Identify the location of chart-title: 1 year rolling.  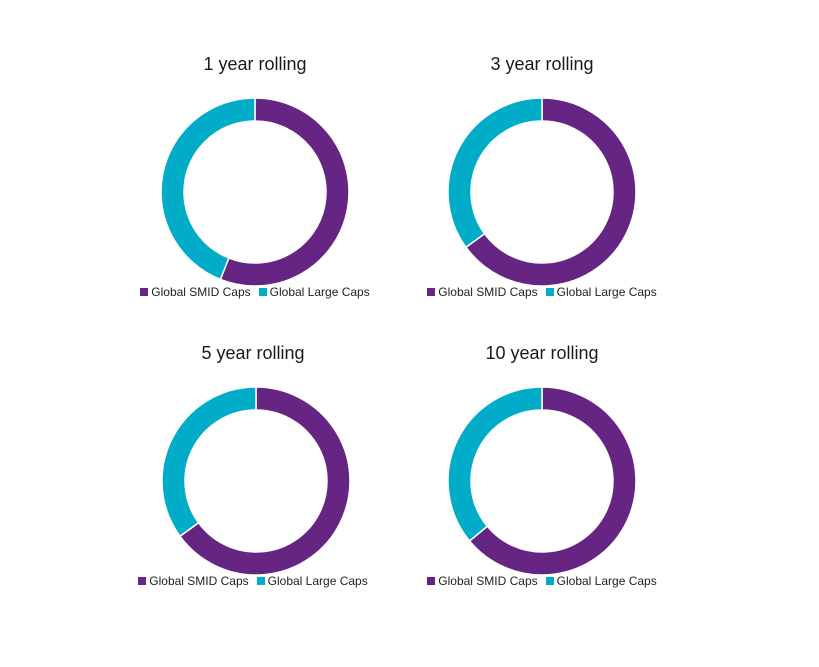
(255, 64).